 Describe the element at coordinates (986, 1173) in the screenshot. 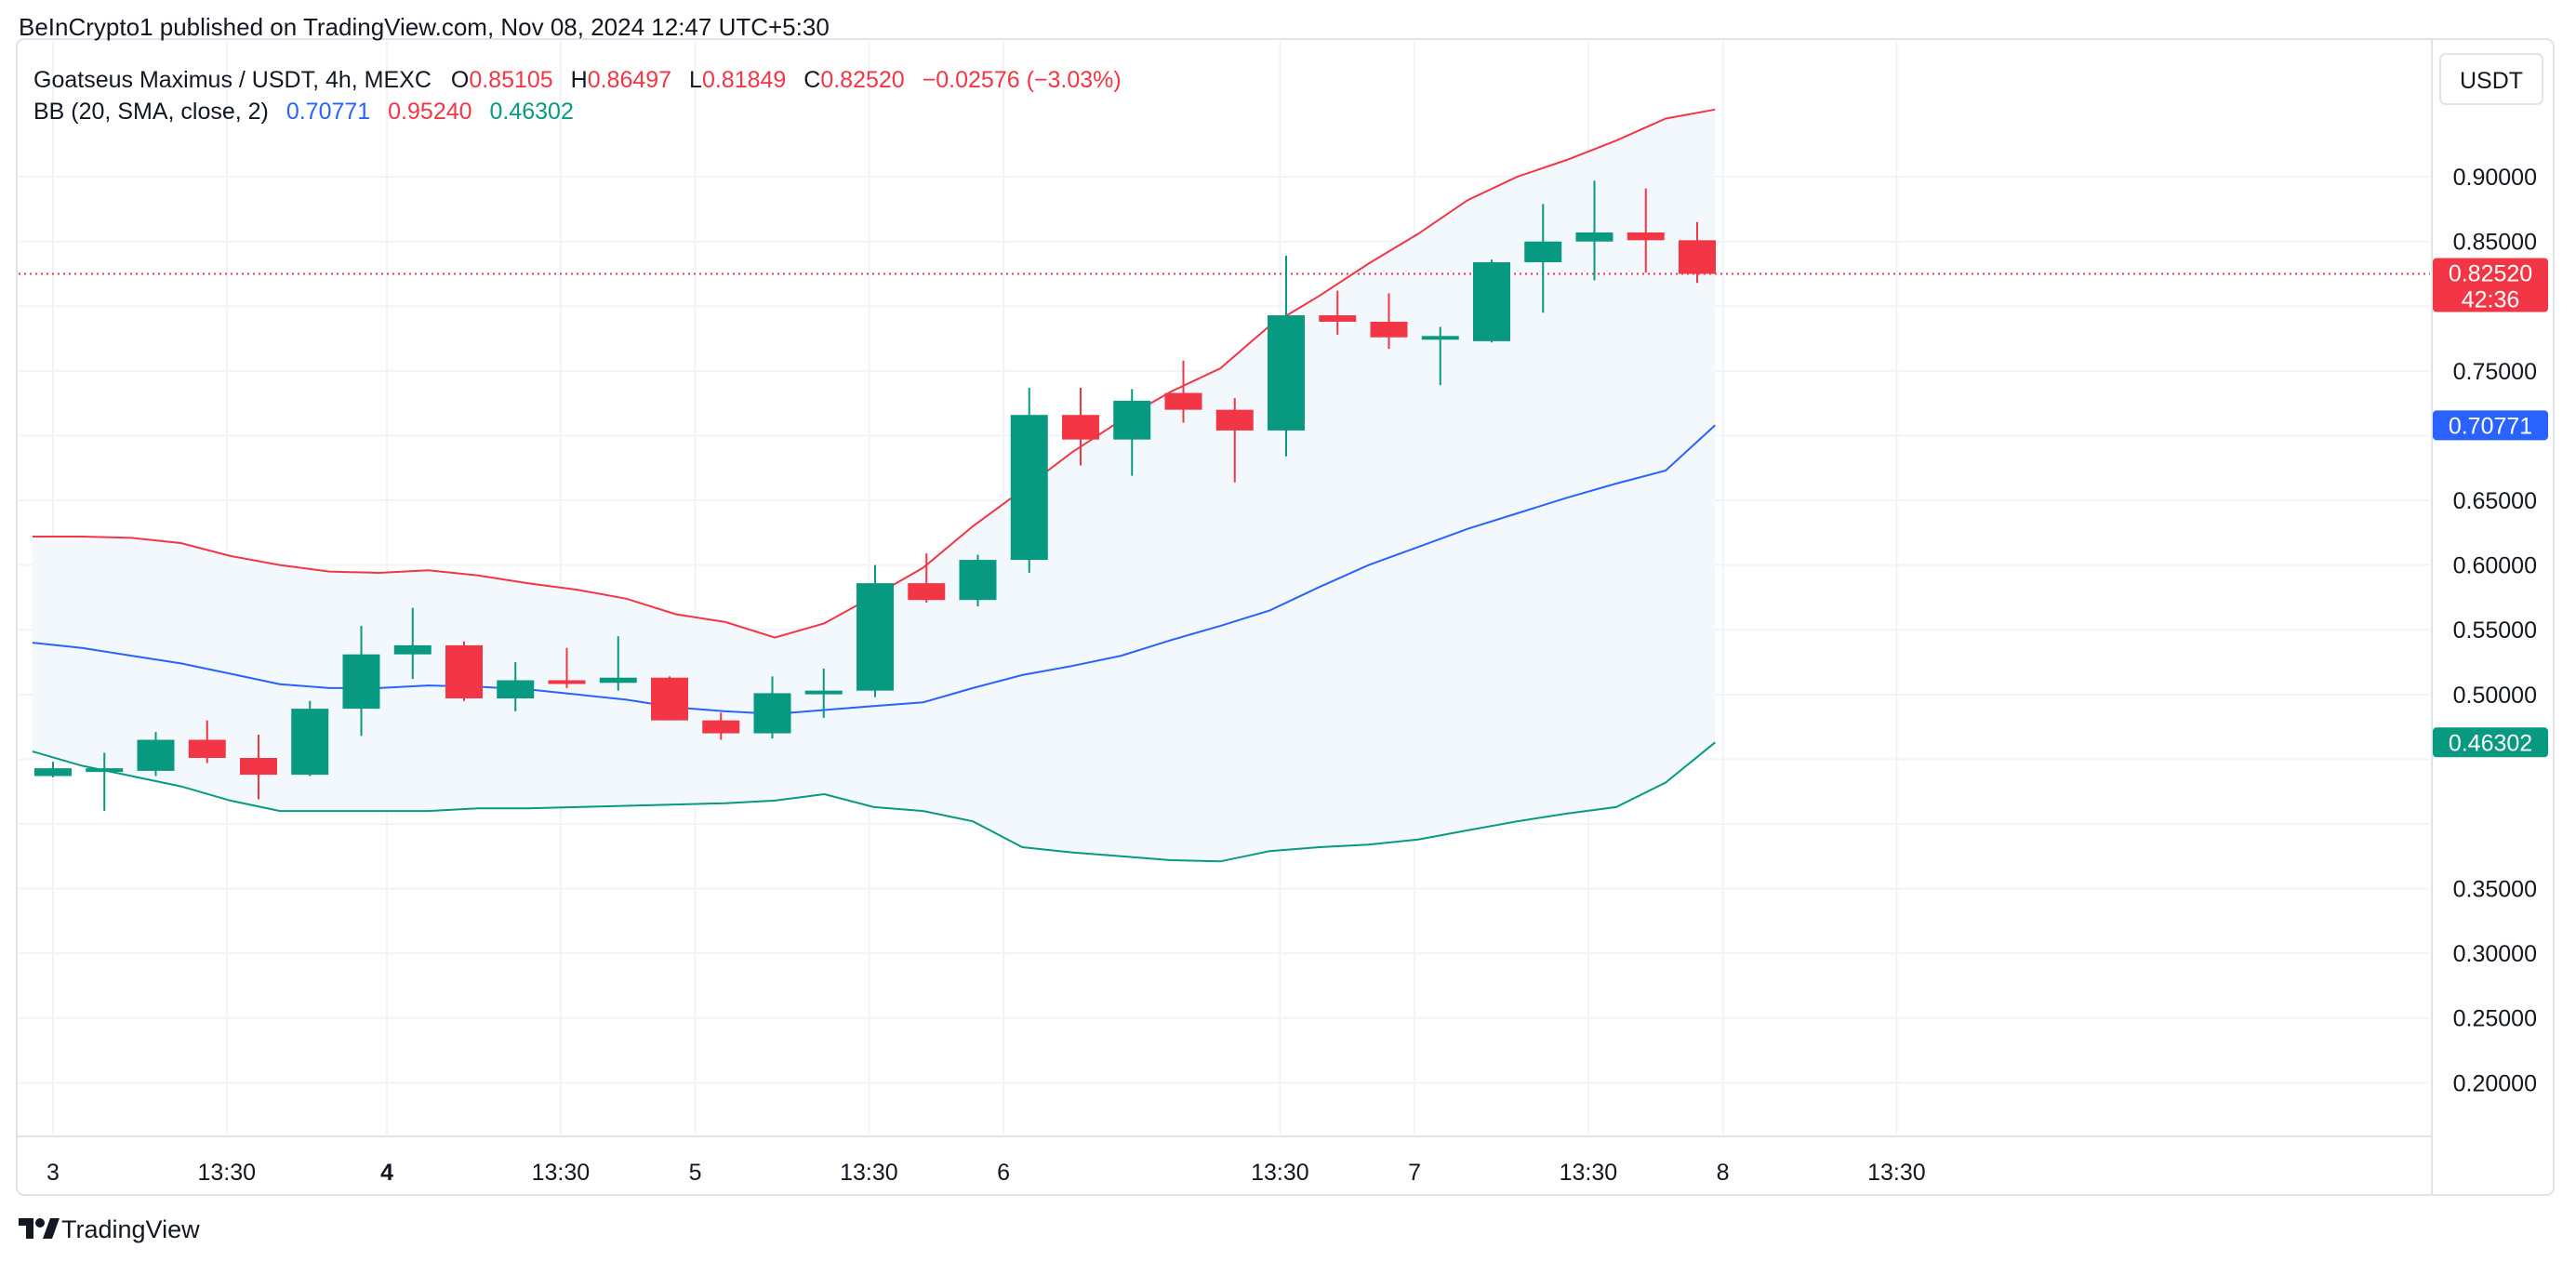

I see `time-axis: 3 13:30 4 13:30 5 13:30 6 13:30 7 13:30 8 13:30` at that location.